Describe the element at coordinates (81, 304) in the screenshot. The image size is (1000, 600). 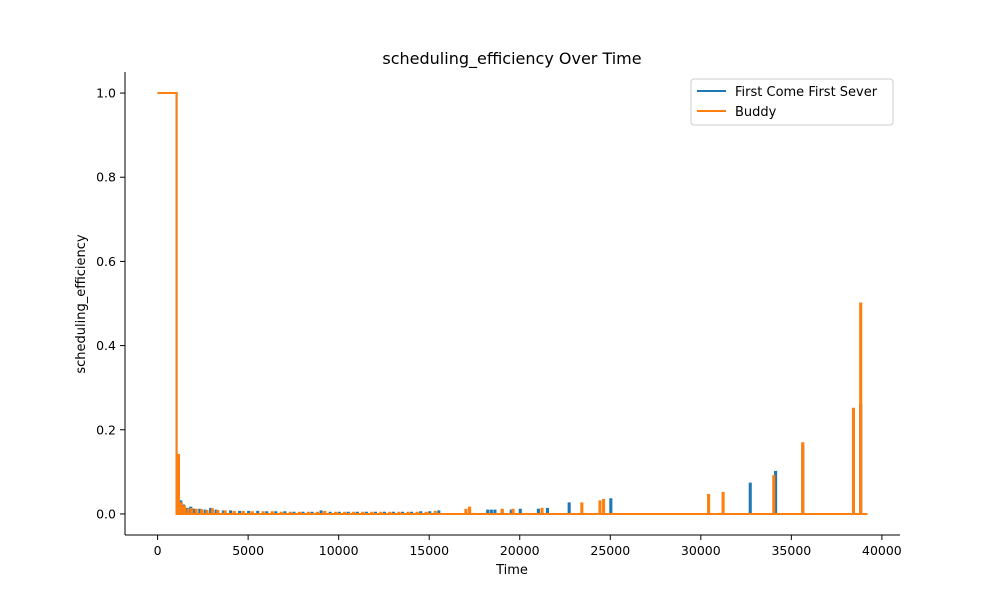
I see `y-axis-label: scheduling_efficiency` at that location.